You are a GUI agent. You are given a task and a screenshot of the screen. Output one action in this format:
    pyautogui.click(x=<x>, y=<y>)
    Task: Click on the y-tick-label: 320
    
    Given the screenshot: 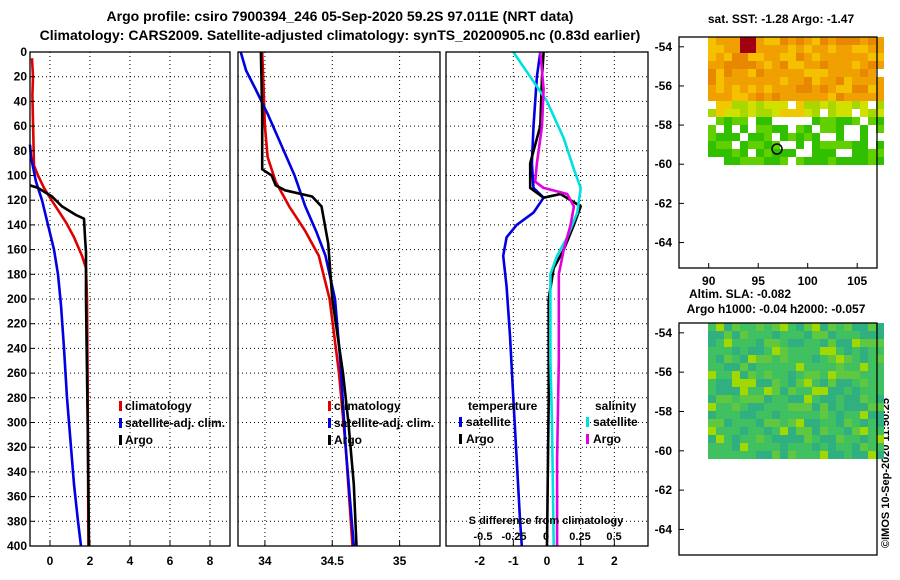 What is the action you would take?
    pyautogui.click(x=17, y=447)
    